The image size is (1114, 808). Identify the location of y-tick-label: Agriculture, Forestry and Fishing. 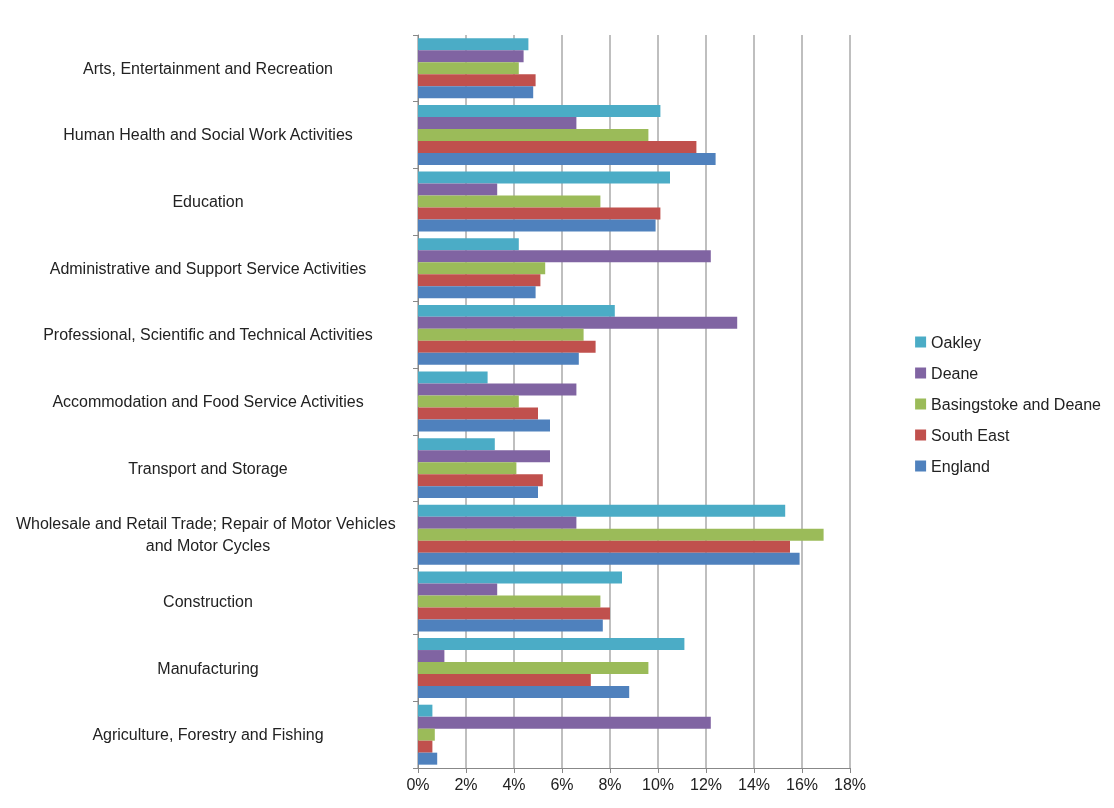
(208, 735).